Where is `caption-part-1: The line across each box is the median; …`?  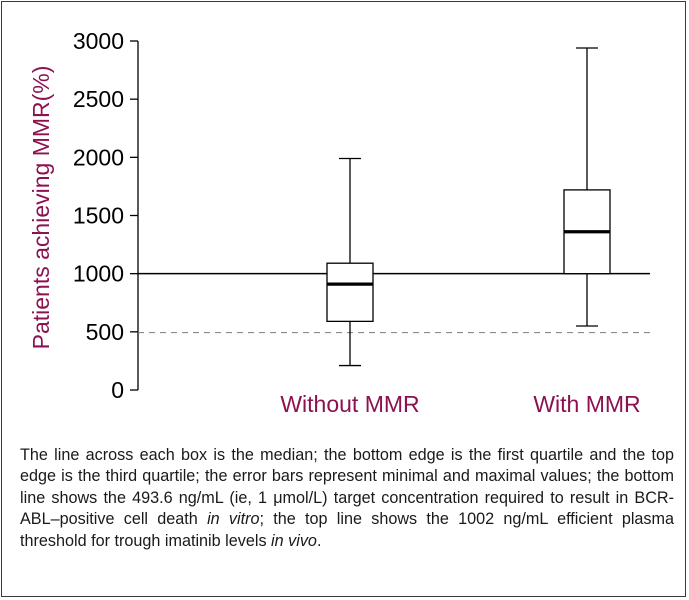
caption-part-1: The line across each box is the median; … is located at coordinates (347, 487).